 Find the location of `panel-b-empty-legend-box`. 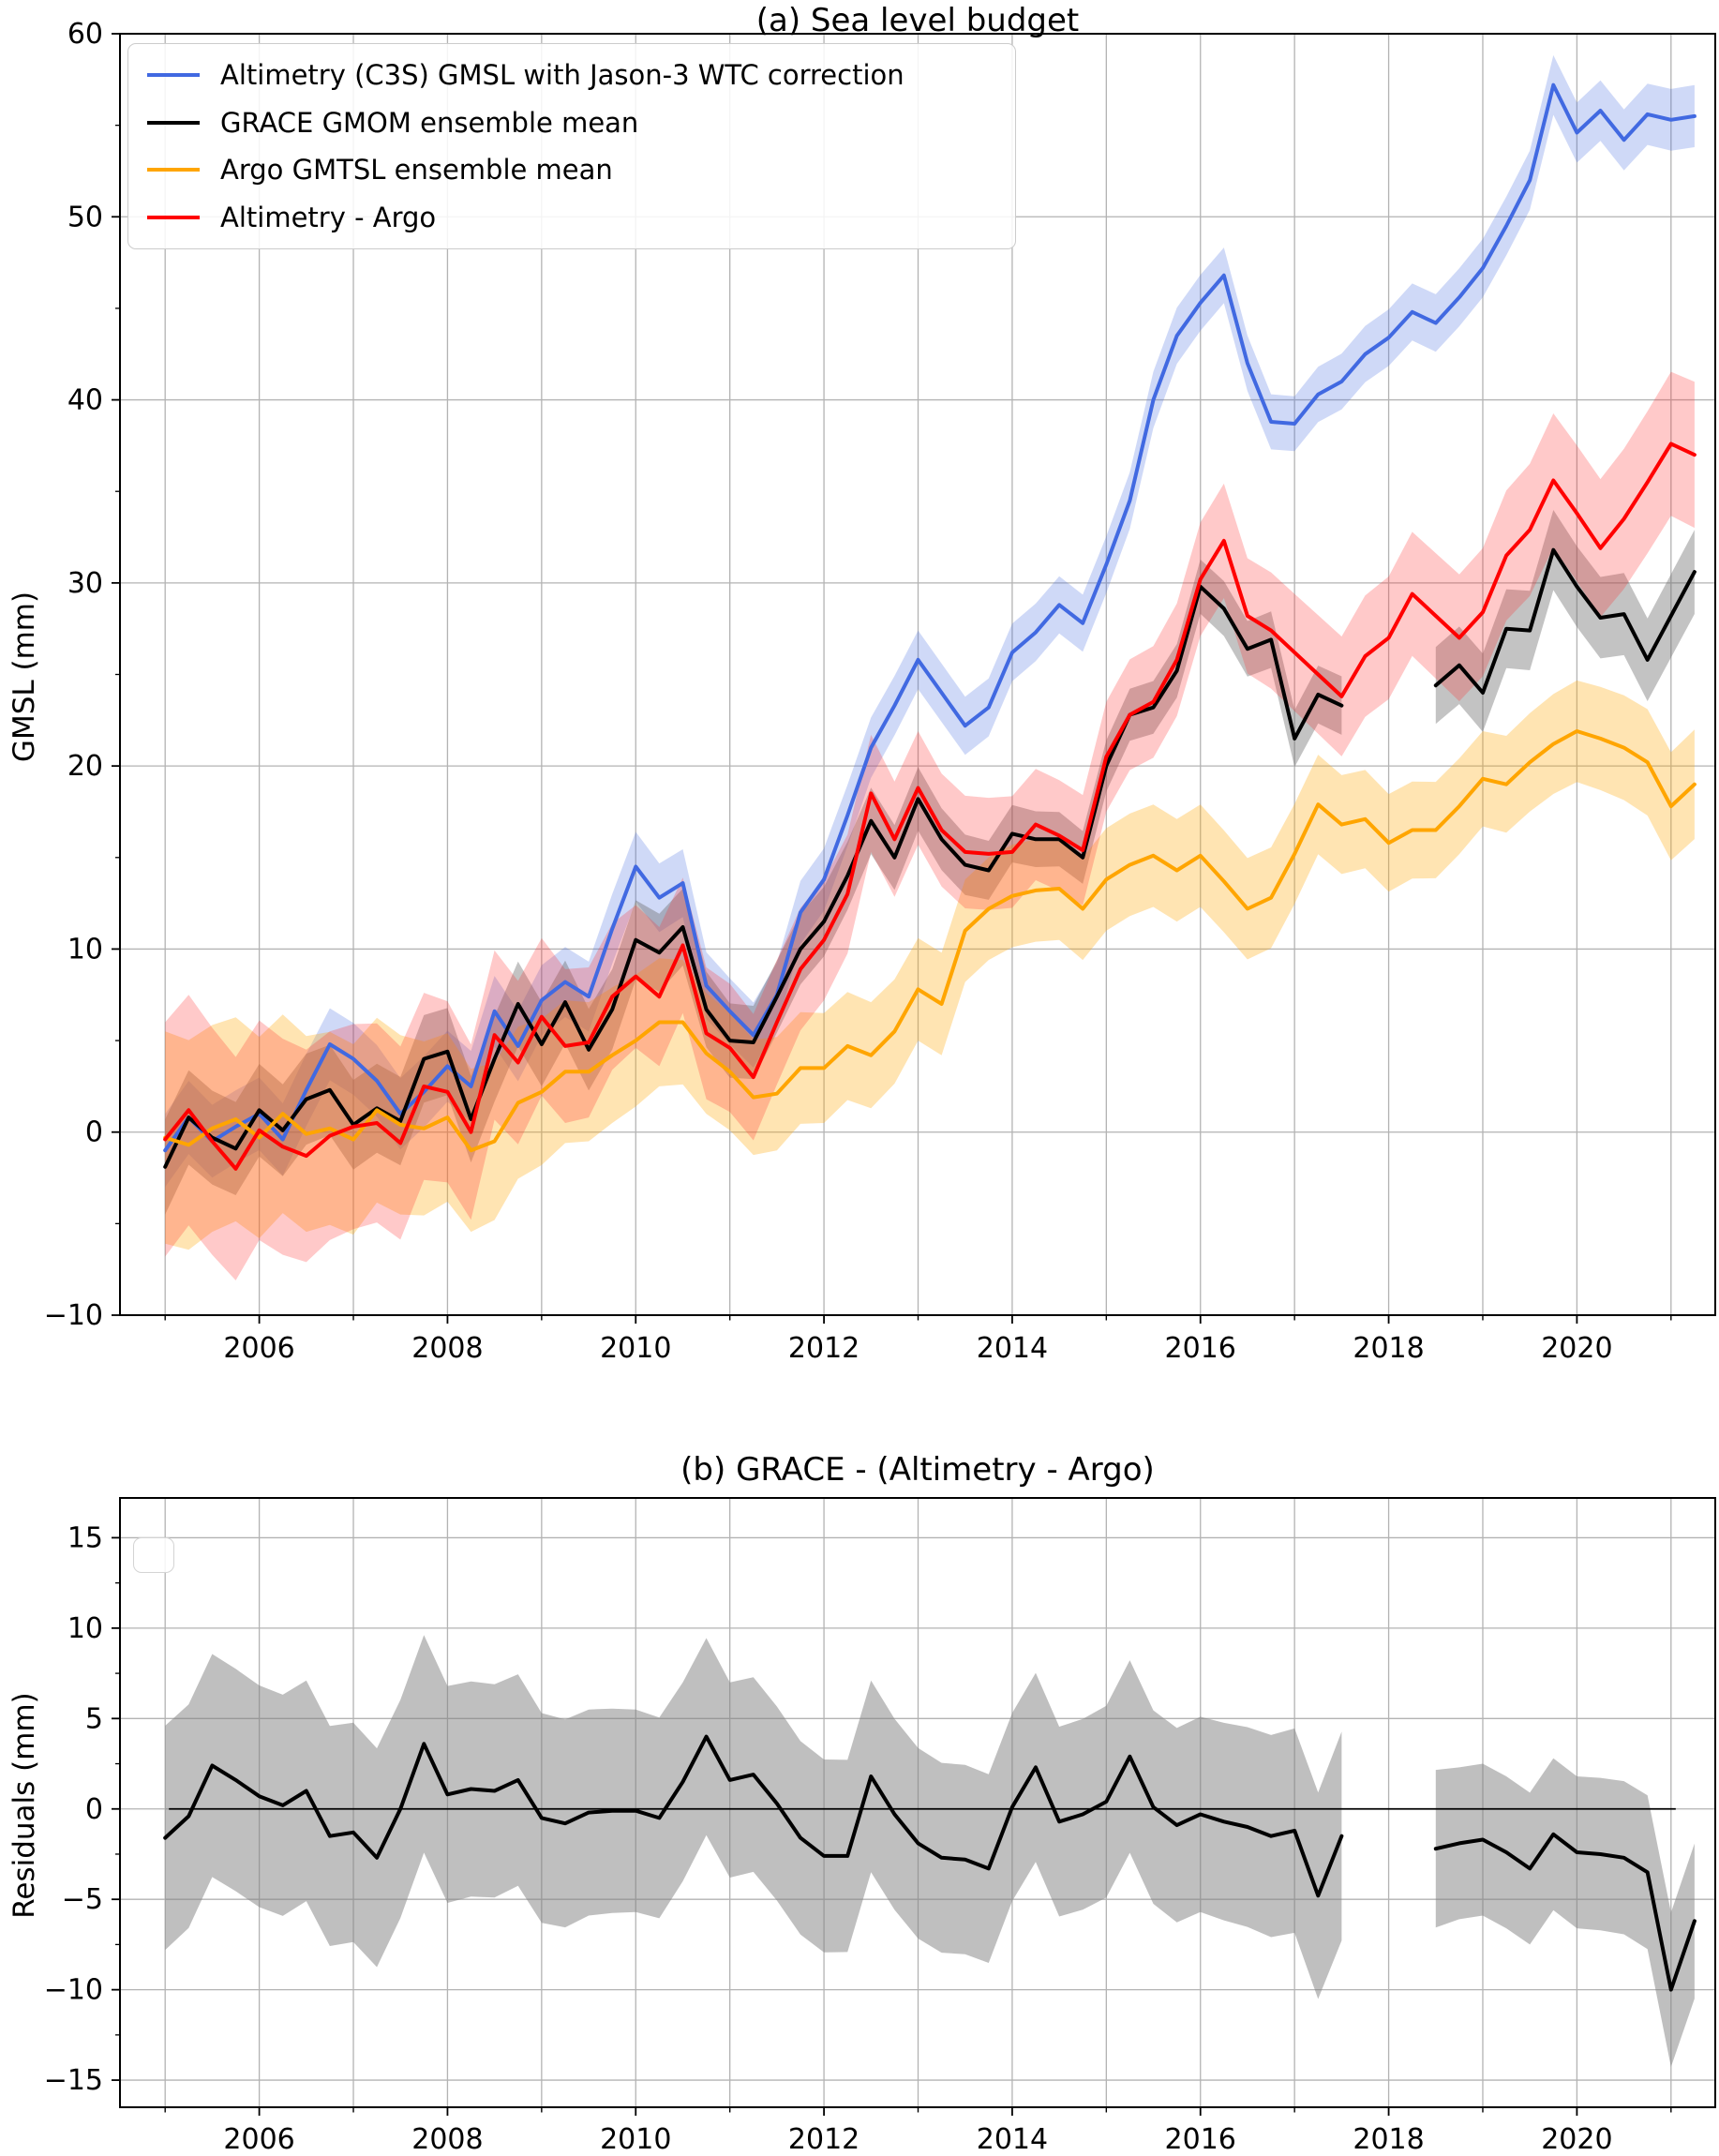

panel-b-empty-legend-box is located at coordinates (154, 1555).